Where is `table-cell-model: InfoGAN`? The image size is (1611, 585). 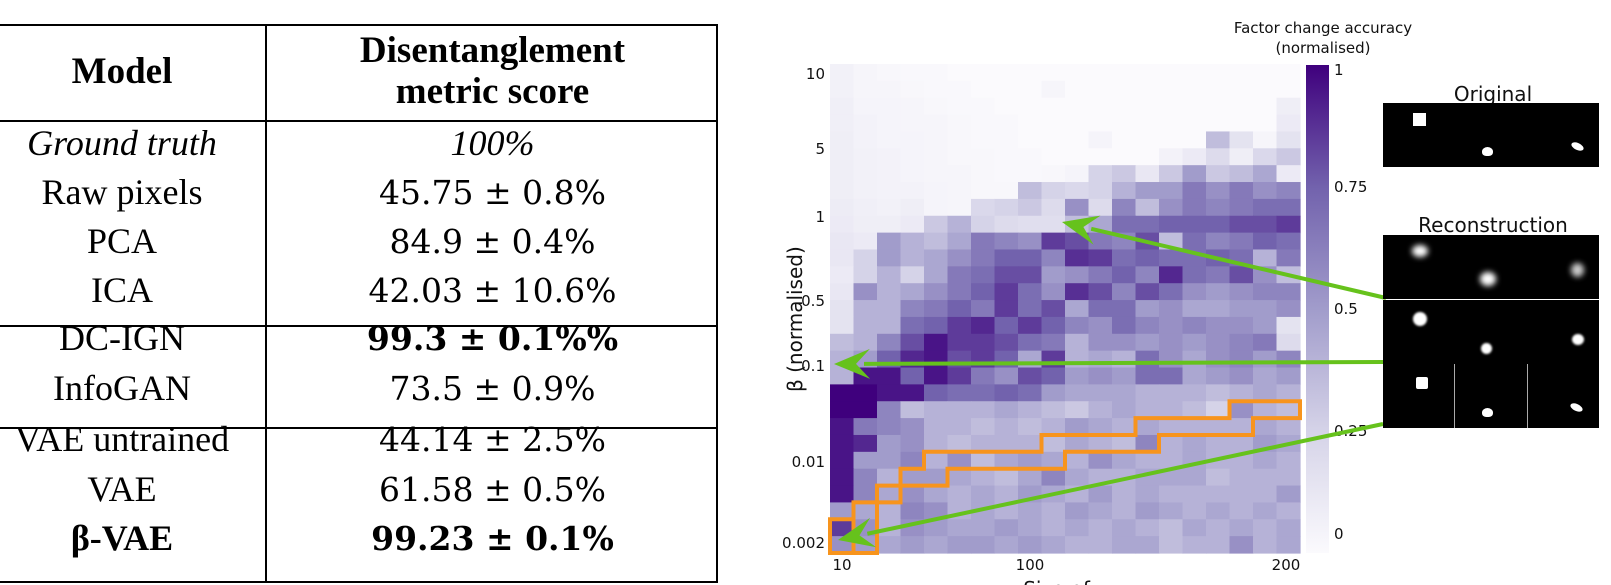 table-cell-model: InfoGAN is located at coordinates (122, 388).